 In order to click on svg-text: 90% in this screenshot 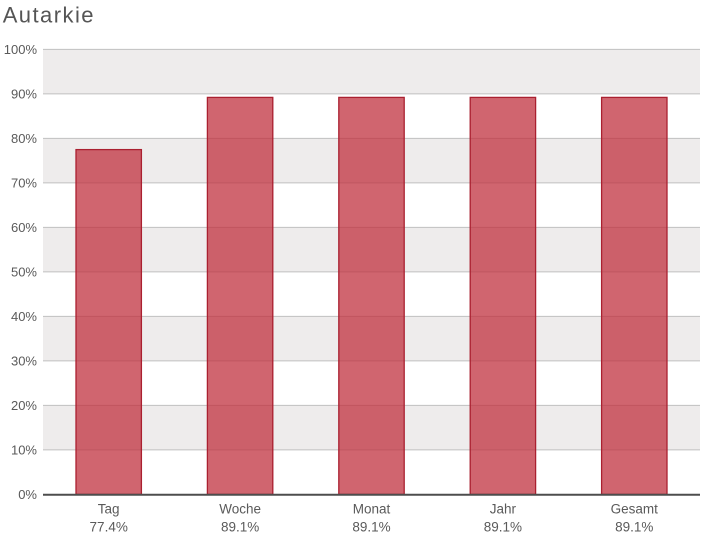, I will do `click(24, 93)`.